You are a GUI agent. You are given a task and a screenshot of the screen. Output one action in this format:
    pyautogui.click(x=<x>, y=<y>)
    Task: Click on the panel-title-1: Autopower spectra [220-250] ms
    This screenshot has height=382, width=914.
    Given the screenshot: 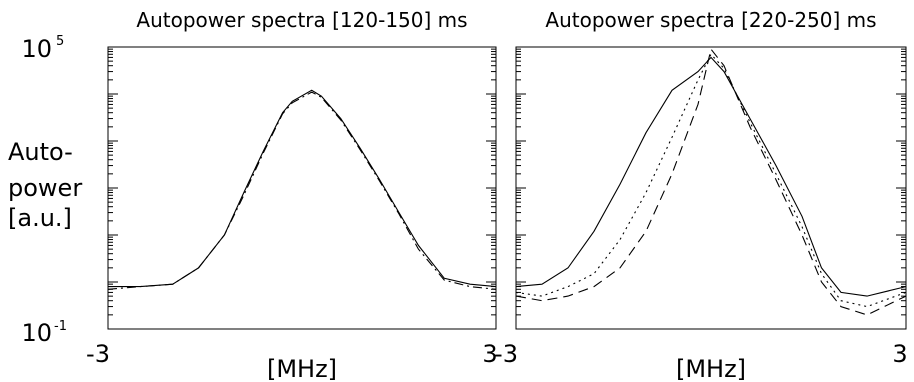 What is the action you would take?
    pyautogui.click(x=710, y=20)
    